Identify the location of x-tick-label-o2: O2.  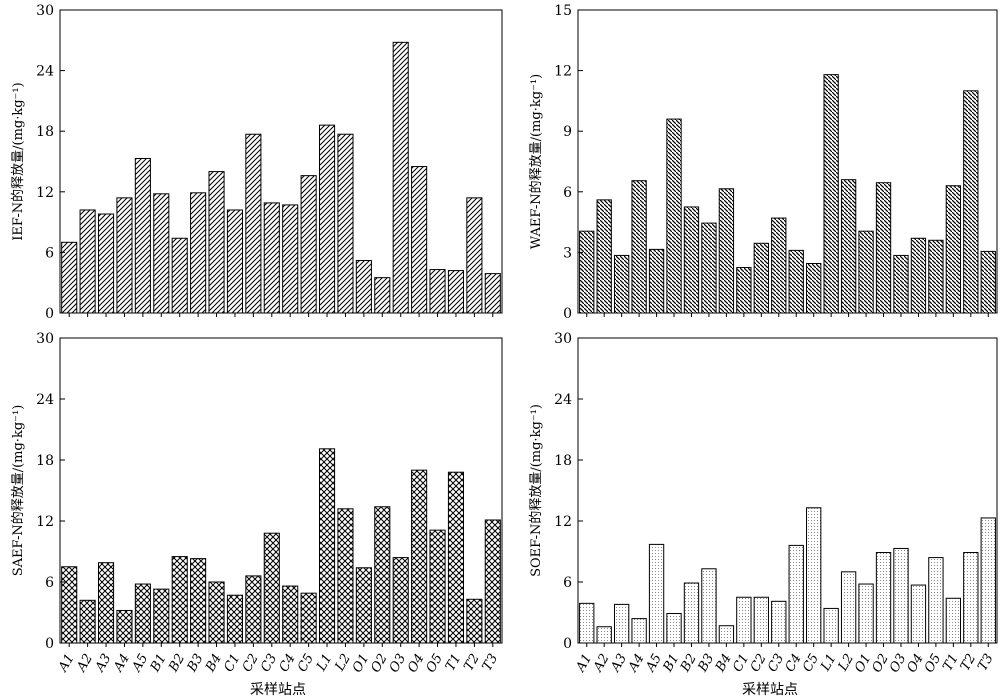
(379, 664).